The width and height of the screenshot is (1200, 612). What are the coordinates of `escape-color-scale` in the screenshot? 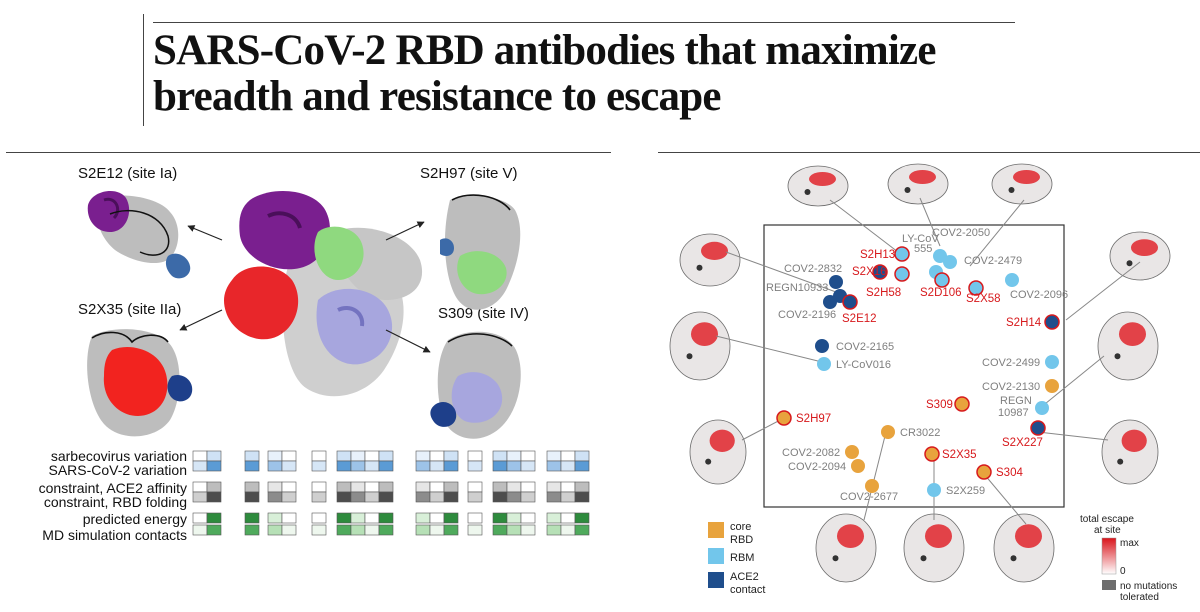 It's located at (1109, 556).